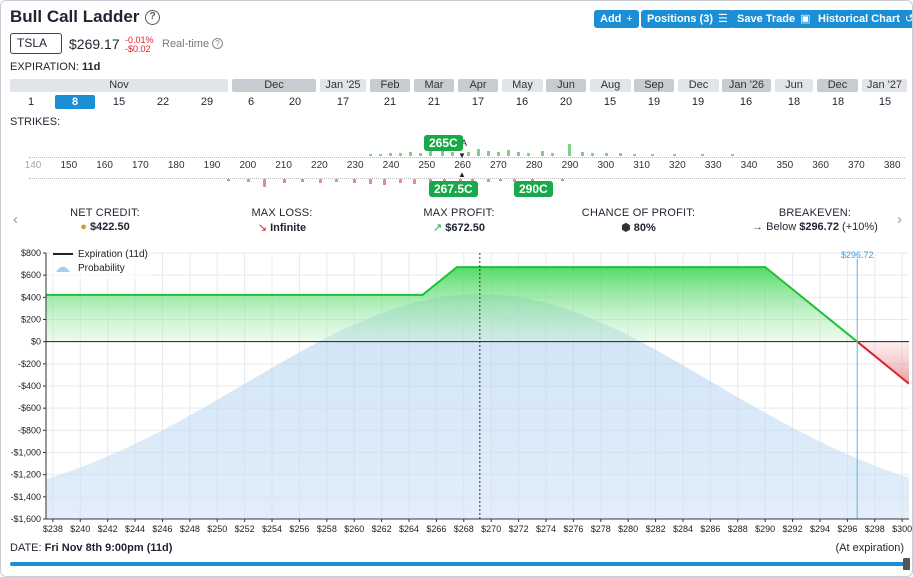 The height and width of the screenshot is (577, 913). What do you see at coordinates (687, 19) in the screenshot?
I see `positions-button: Positions (3) ☰` at bounding box center [687, 19].